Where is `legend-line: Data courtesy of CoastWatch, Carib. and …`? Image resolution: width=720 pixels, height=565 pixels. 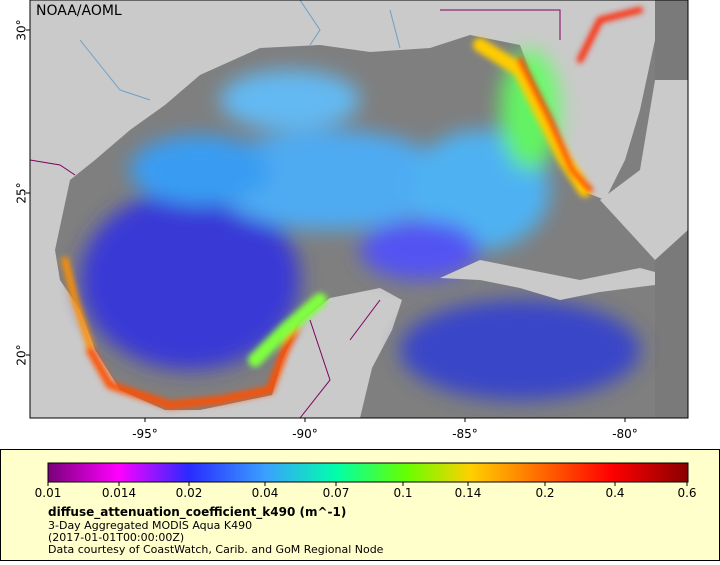
legend-line: Data courtesy of CoastWatch, Carib. and … is located at coordinates (216, 549).